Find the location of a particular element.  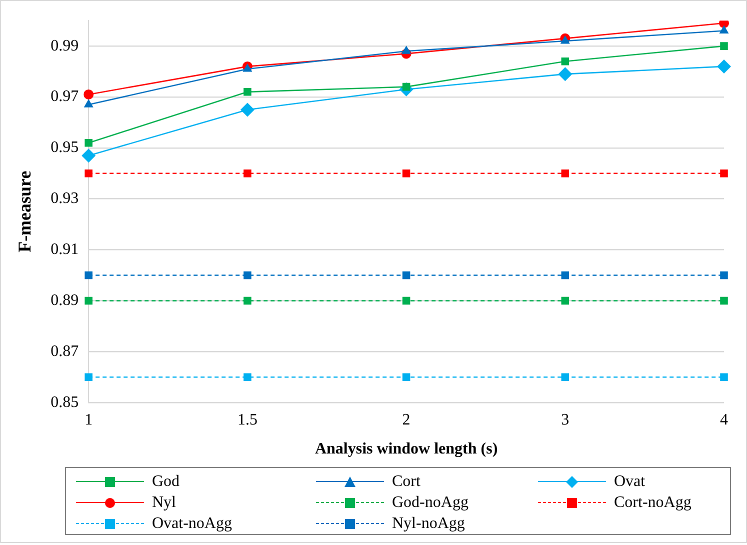

legend-label: Cort is located at coordinates (406, 482).